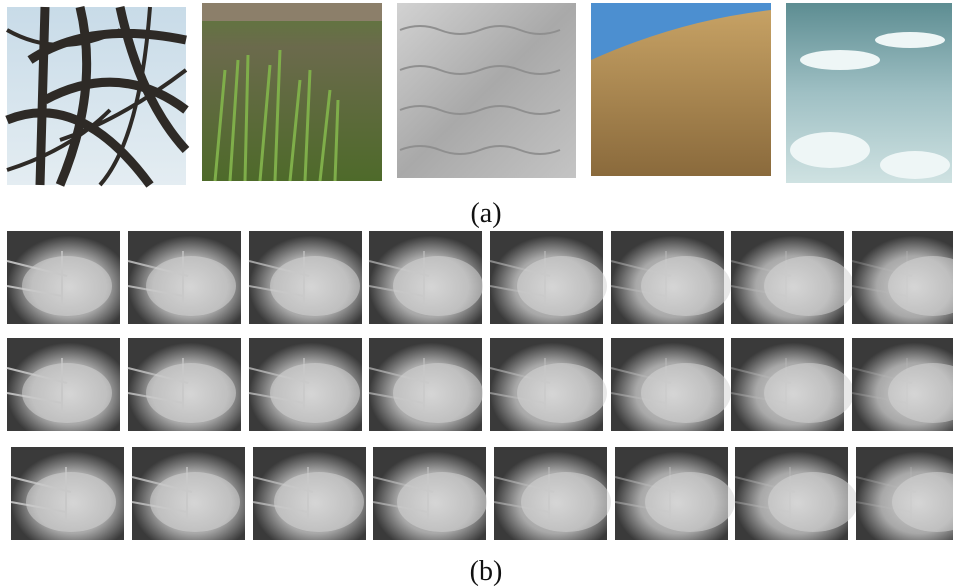  Describe the element at coordinates (485, 213) in the screenshot. I see `caption-a: (a)` at that location.